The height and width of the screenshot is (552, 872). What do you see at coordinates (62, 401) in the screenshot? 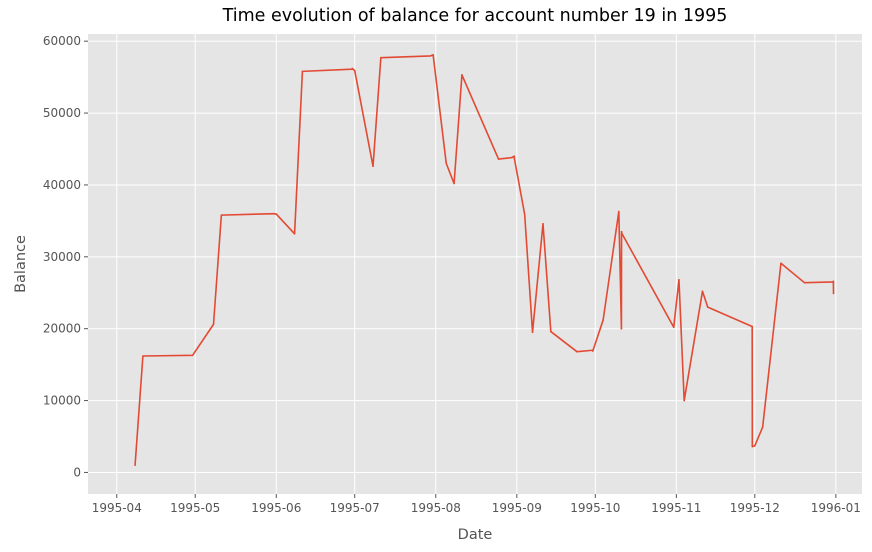
I see `y-tick-label: 10000` at bounding box center [62, 401].